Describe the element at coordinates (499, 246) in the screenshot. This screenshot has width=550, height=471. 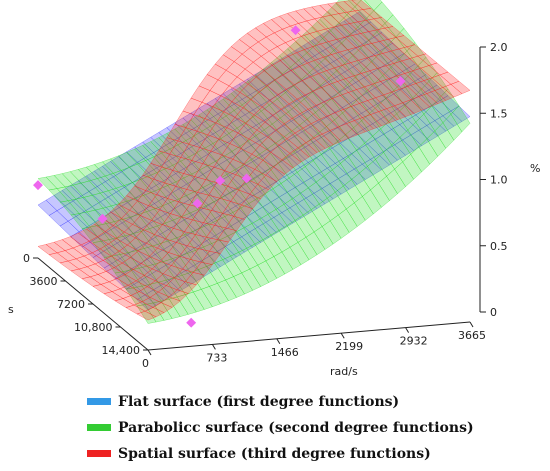
I see `z-tick-label: 0.5` at that location.